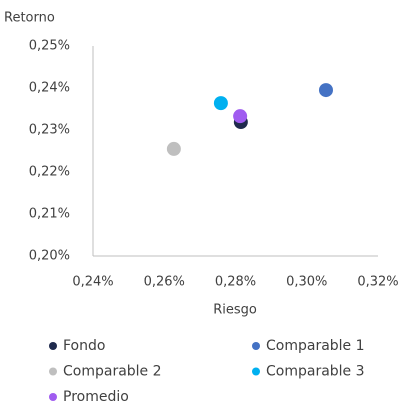 Image resolution: width=406 pixels, height=408 pixels. What do you see at coordinates (306, 282) in the screenshot?
I see `x-tick-label: 0,30%` at bounding box center [306, 282].